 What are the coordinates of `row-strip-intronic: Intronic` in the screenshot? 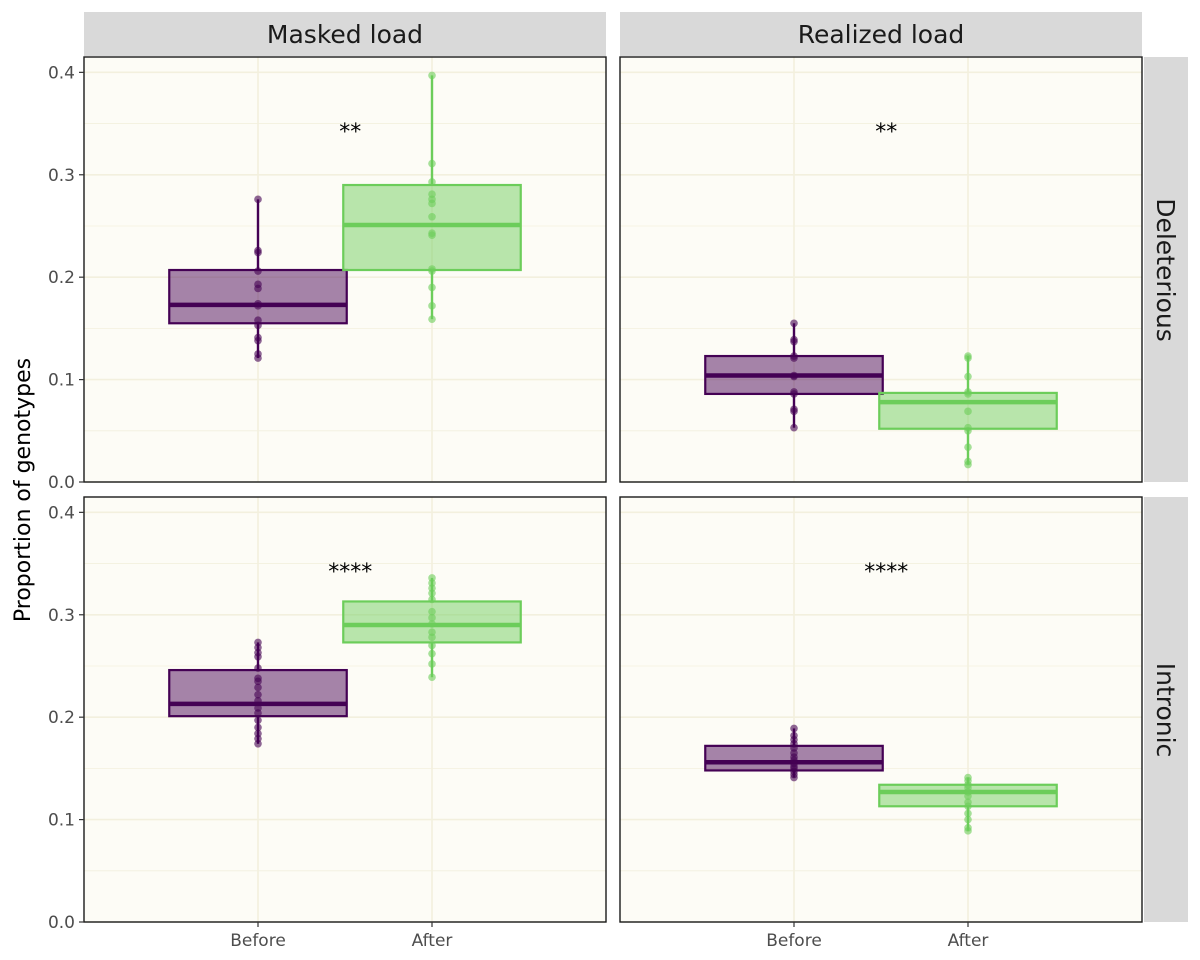 It's located at (1166, 709).